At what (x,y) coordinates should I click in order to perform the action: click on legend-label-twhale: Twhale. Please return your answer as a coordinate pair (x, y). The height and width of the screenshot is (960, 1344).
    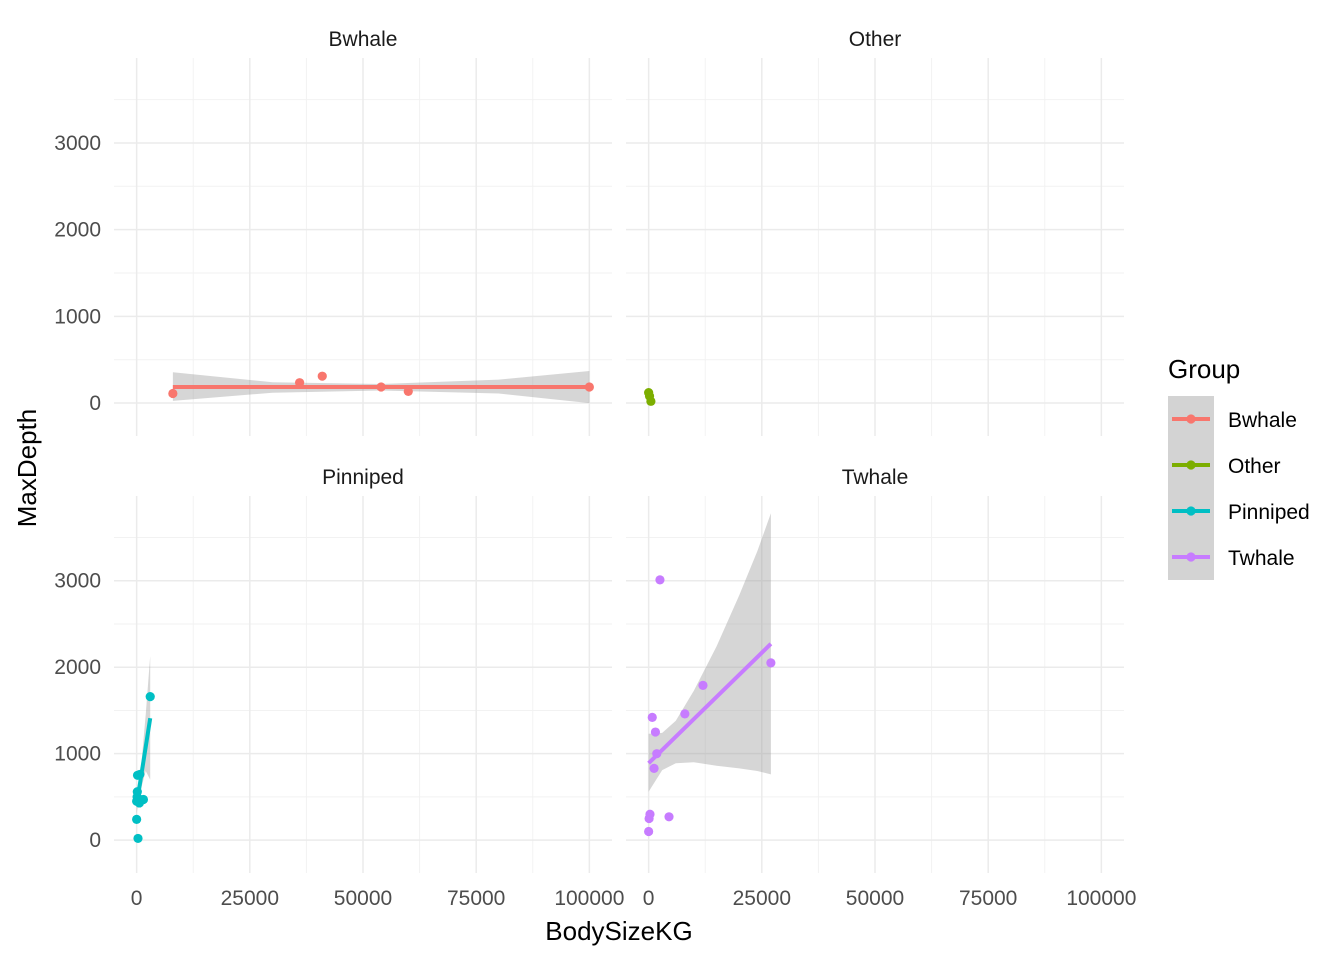
    Looking at the image, I should click on (1261, 558).